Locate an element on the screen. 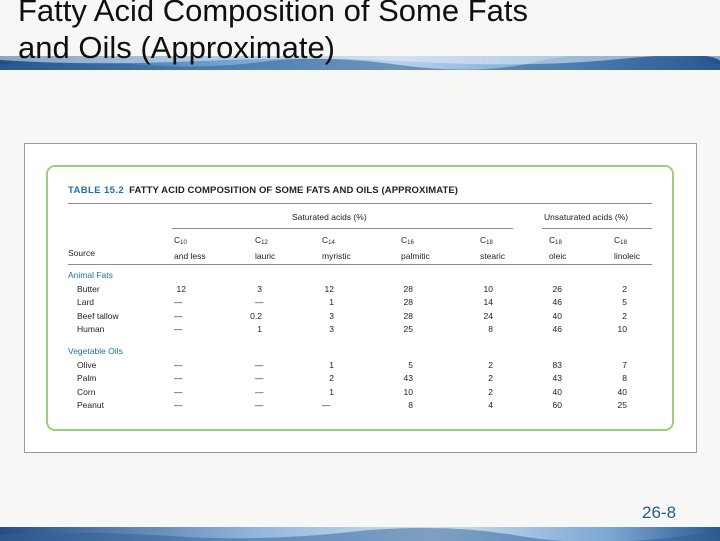 Image resolution: width=720 pixels, height=541 pixels. column-header: C12 lauric is located at coordinates (265, 248).